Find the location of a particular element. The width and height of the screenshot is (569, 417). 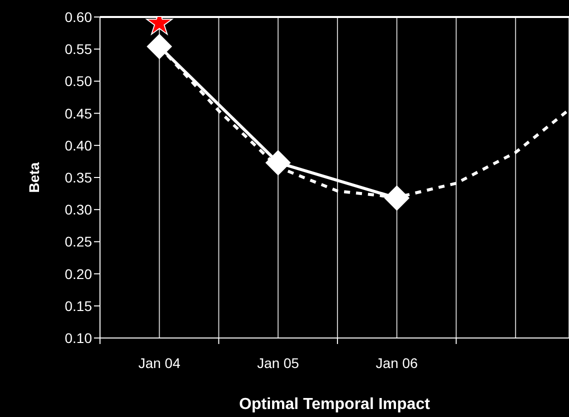

x-axis-title: Optimal Temporal Impact is located at coordinates (335, 404).